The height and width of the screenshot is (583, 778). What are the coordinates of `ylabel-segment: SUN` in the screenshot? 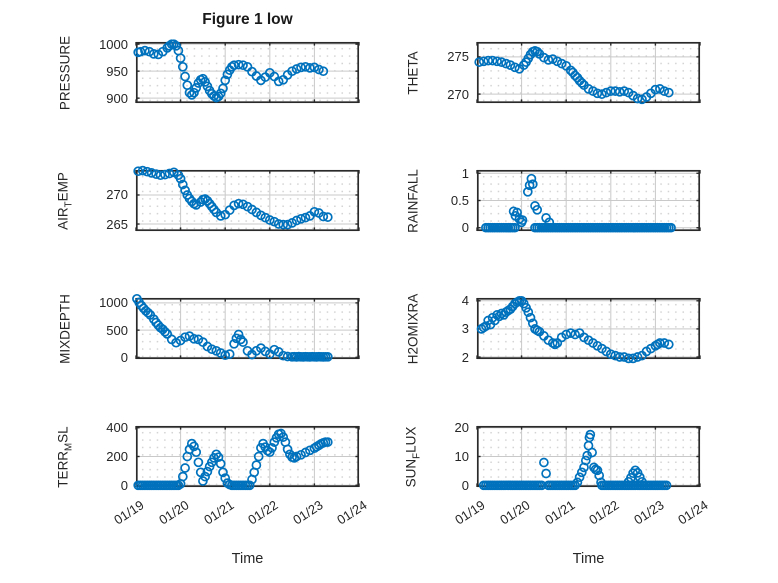 It's located at (411, 472).